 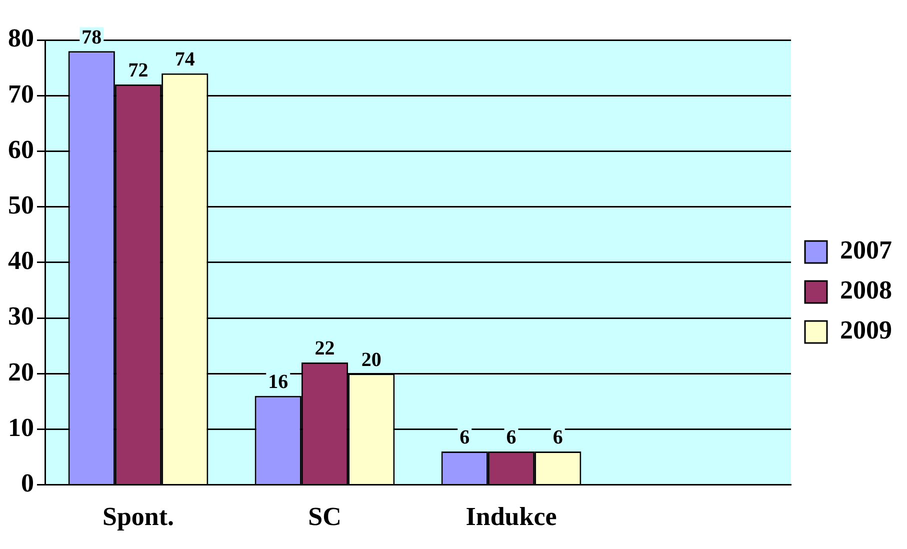 I want to click on y-tick-label: 80, so click(x=21, y=38).